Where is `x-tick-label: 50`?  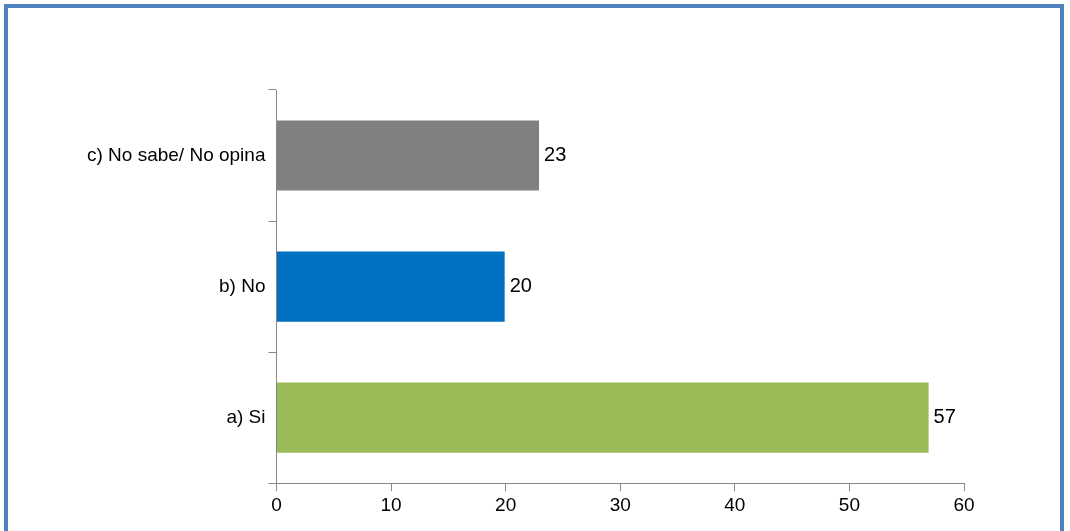
x-tick-label: 50 is located at coordinates (849, 504).